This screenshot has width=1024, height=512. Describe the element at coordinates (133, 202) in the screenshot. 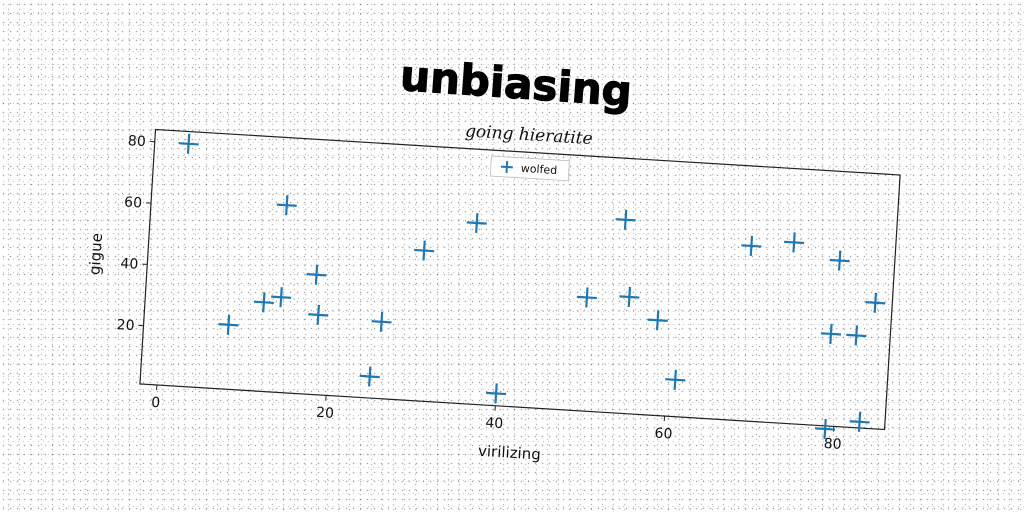

I see `y-tick-label: 60` at that location.